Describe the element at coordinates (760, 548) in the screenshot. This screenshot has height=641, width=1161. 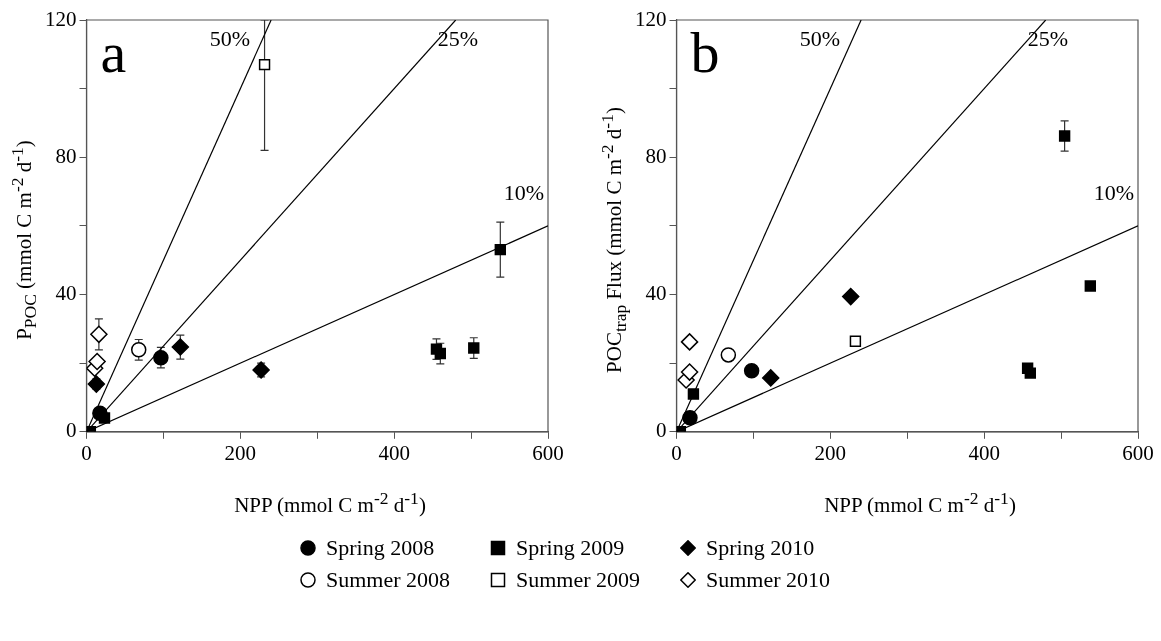
I see `legend-label: Spring 2010` at that location.